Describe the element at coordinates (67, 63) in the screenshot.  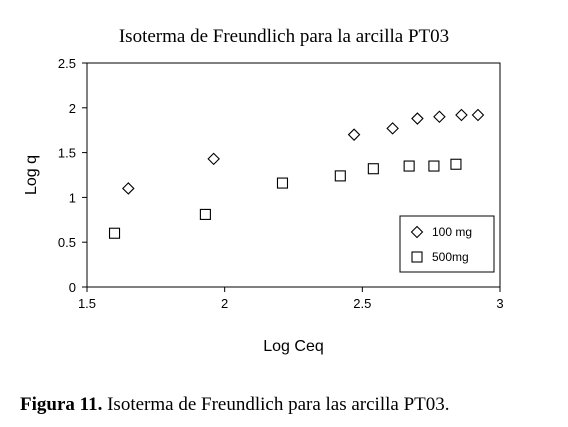
I see `y-tick-label: 2.5` at that location.